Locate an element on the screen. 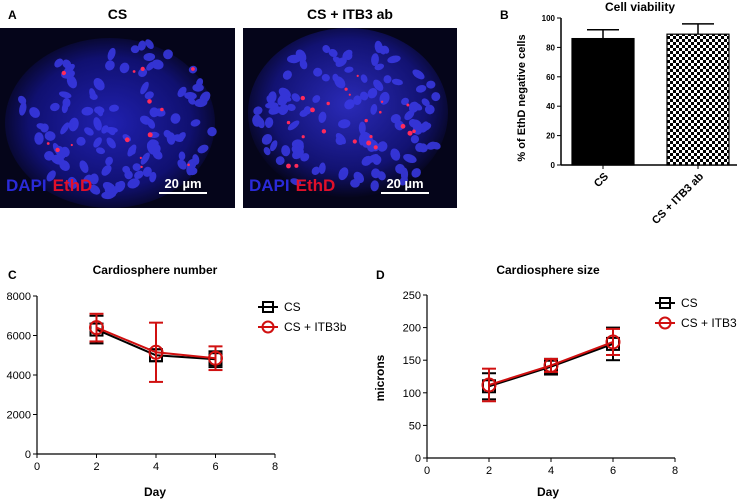  y-tick-label: 250 is located at coordinates (412, 296).